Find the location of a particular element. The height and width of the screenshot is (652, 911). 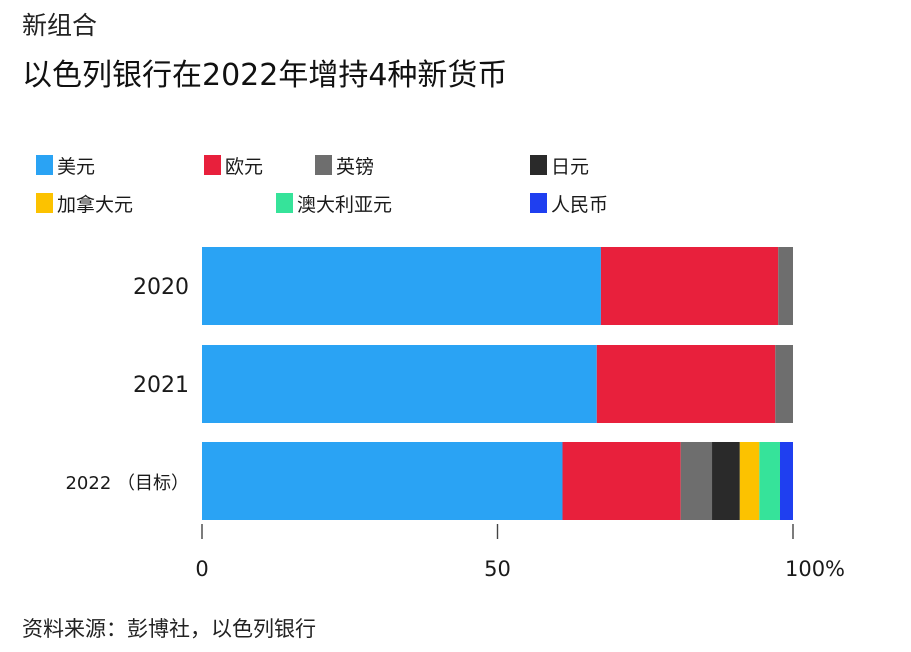

legend-swatch-jpy is located at coordinates (538, 165).